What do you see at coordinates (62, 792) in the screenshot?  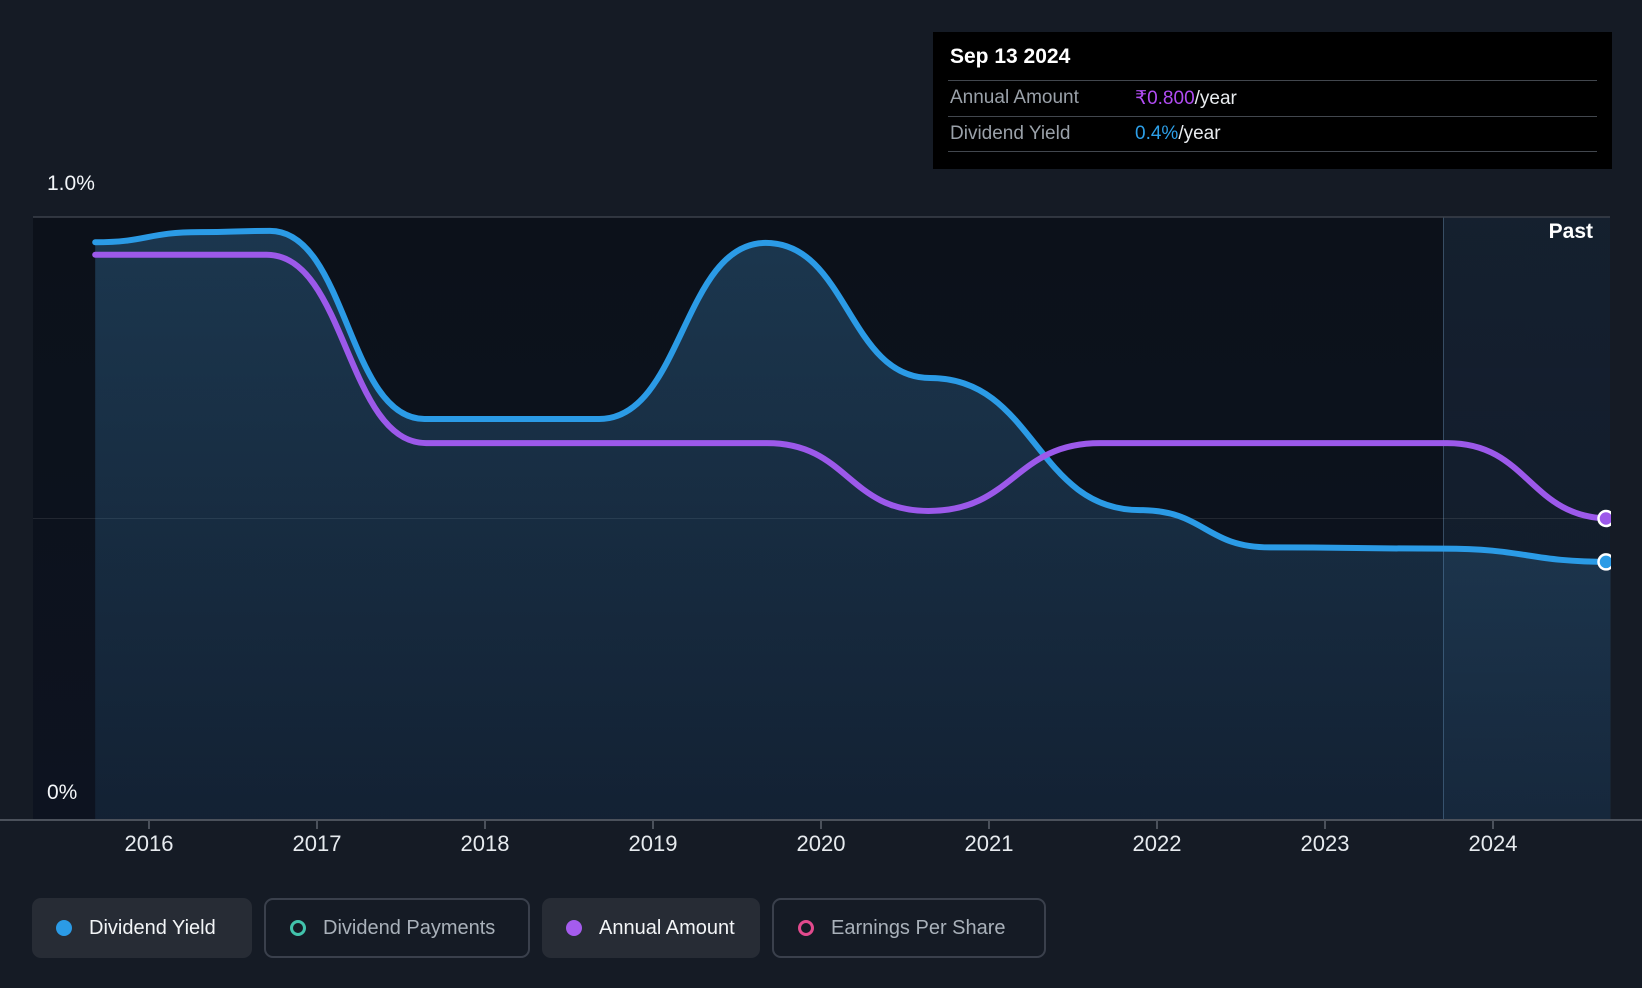 I see `y-axis-label-zero: 0%` at bounding box center [62, 792].